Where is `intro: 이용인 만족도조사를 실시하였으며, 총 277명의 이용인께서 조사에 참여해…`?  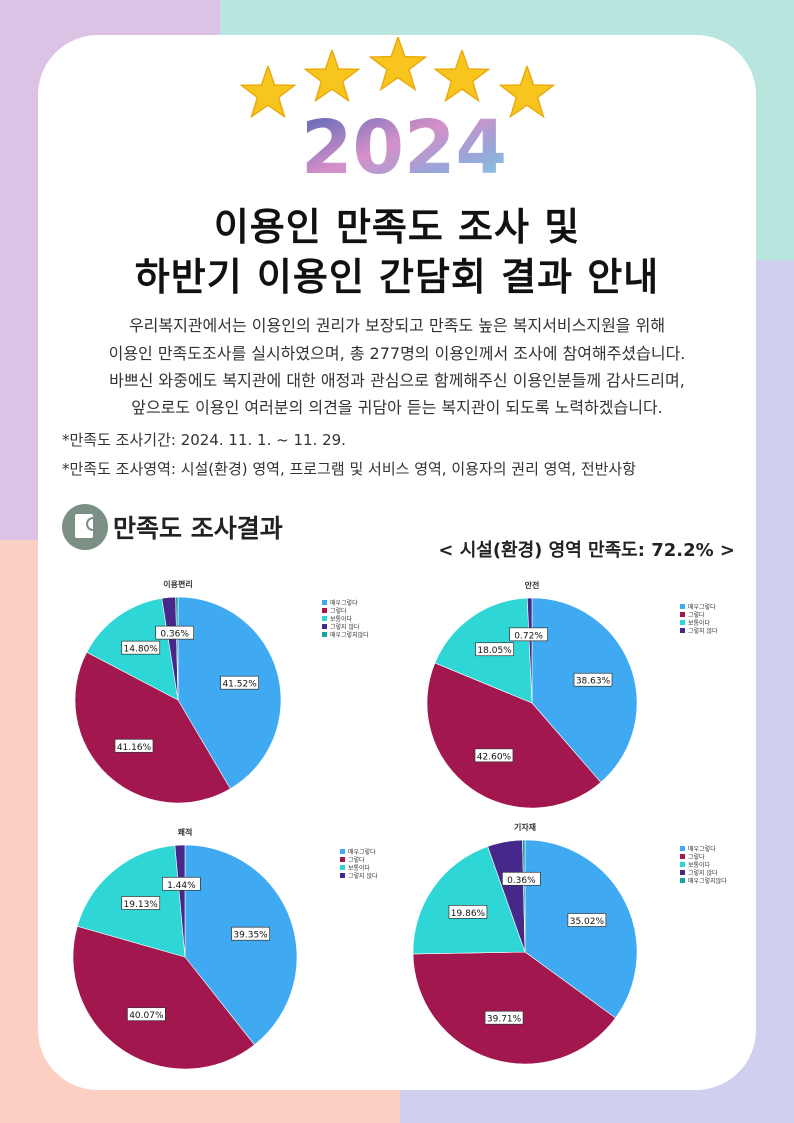
intro: 이용인 만족도조사를 실시하였으며, 총 277명의 이용인께서 조사에 참여해… is located at coordinates (397, 353).